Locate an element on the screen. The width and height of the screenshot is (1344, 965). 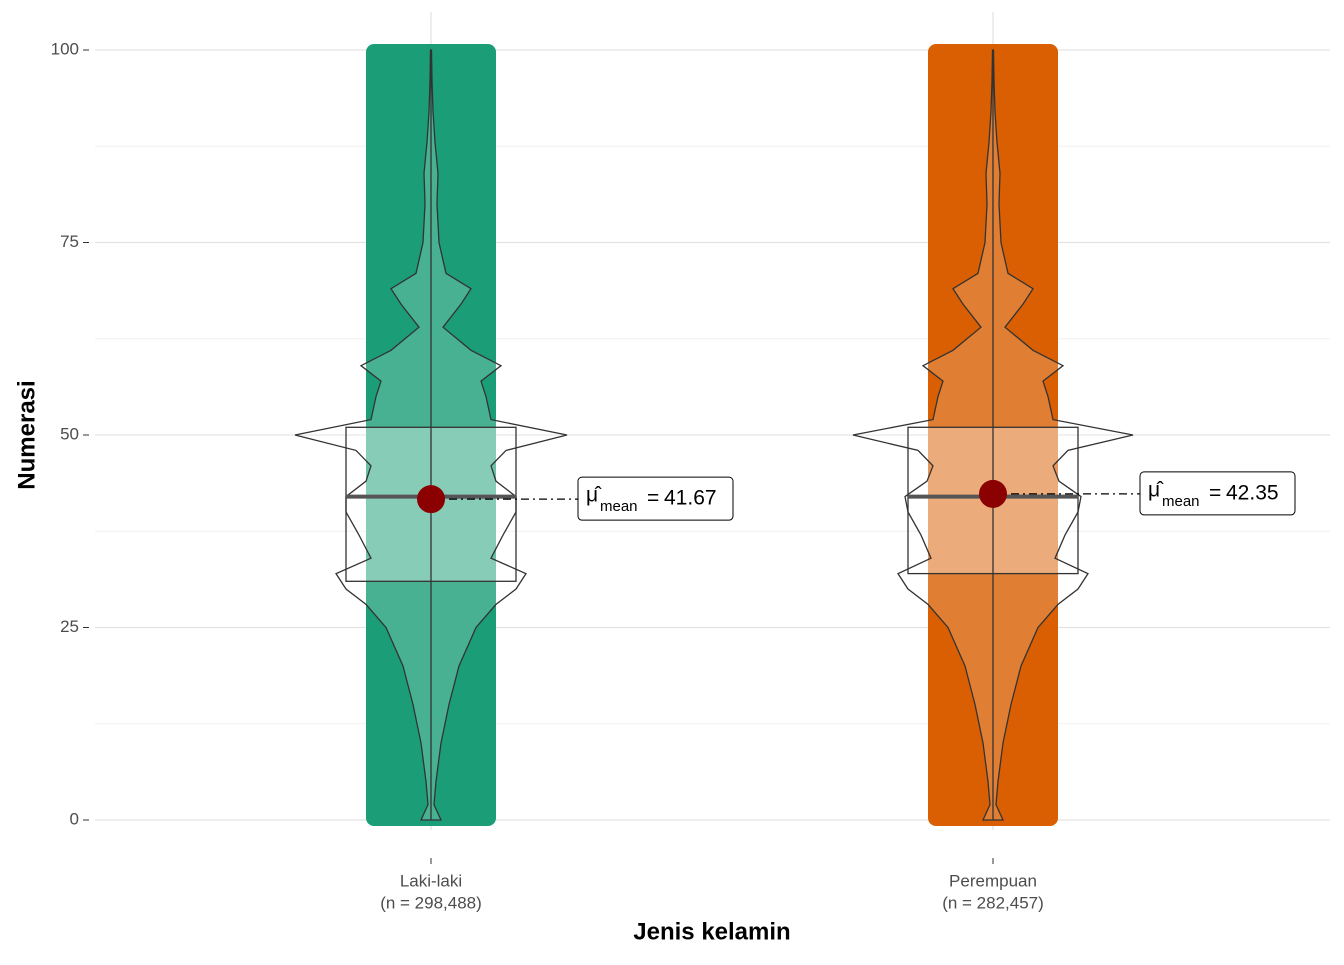
y-tick-label: 25 is located at coordinates (69, 626).